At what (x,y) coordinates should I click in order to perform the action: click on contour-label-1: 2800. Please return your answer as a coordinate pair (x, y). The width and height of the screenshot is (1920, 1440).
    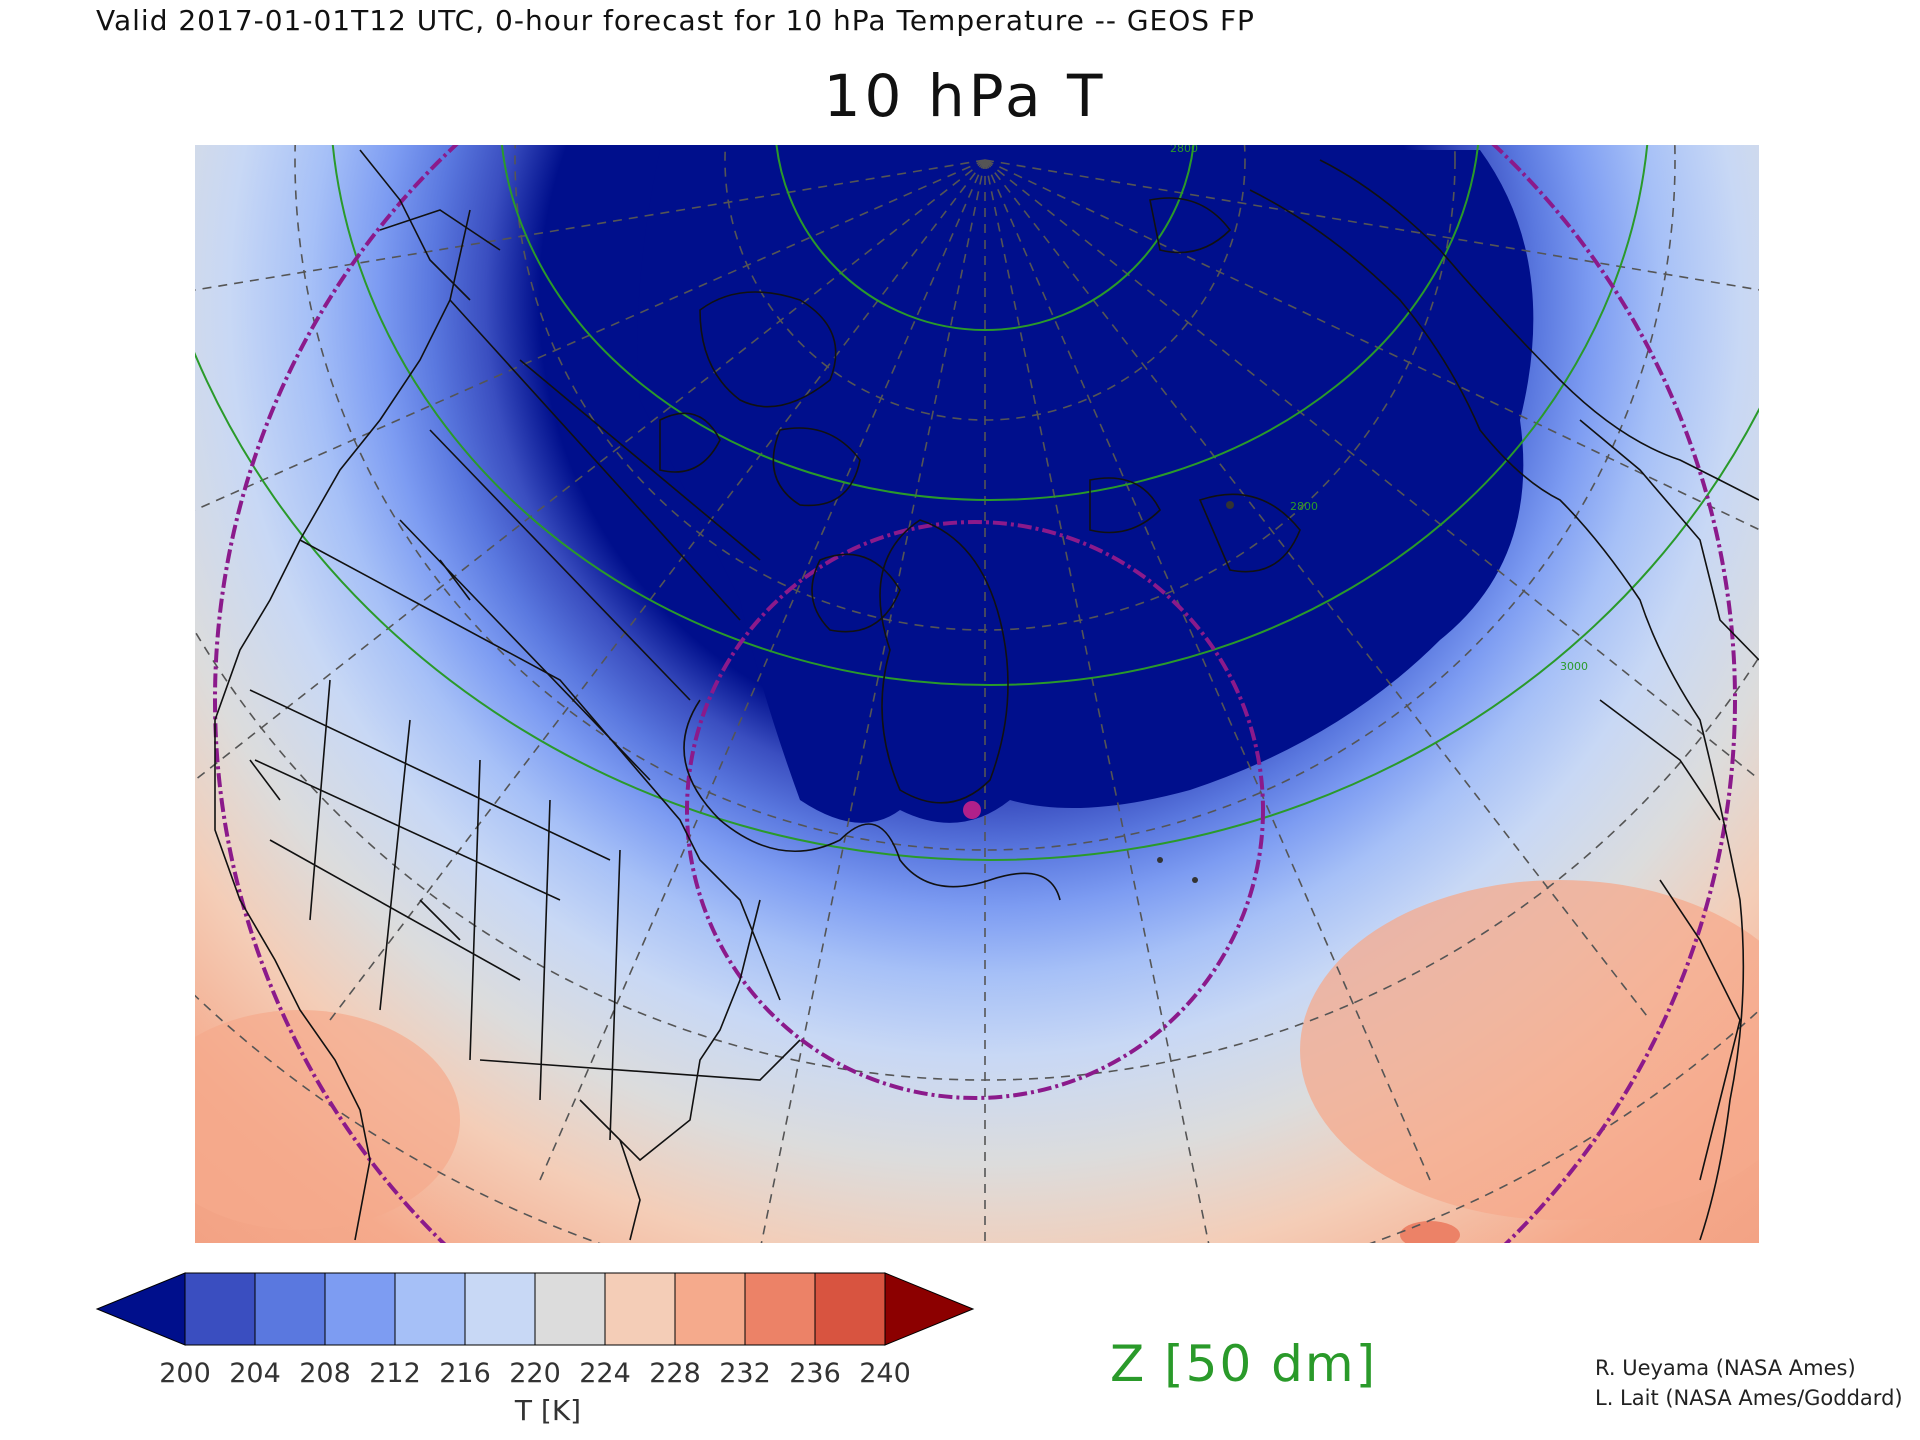
    Looking at the image, I should click on (1304, 506).